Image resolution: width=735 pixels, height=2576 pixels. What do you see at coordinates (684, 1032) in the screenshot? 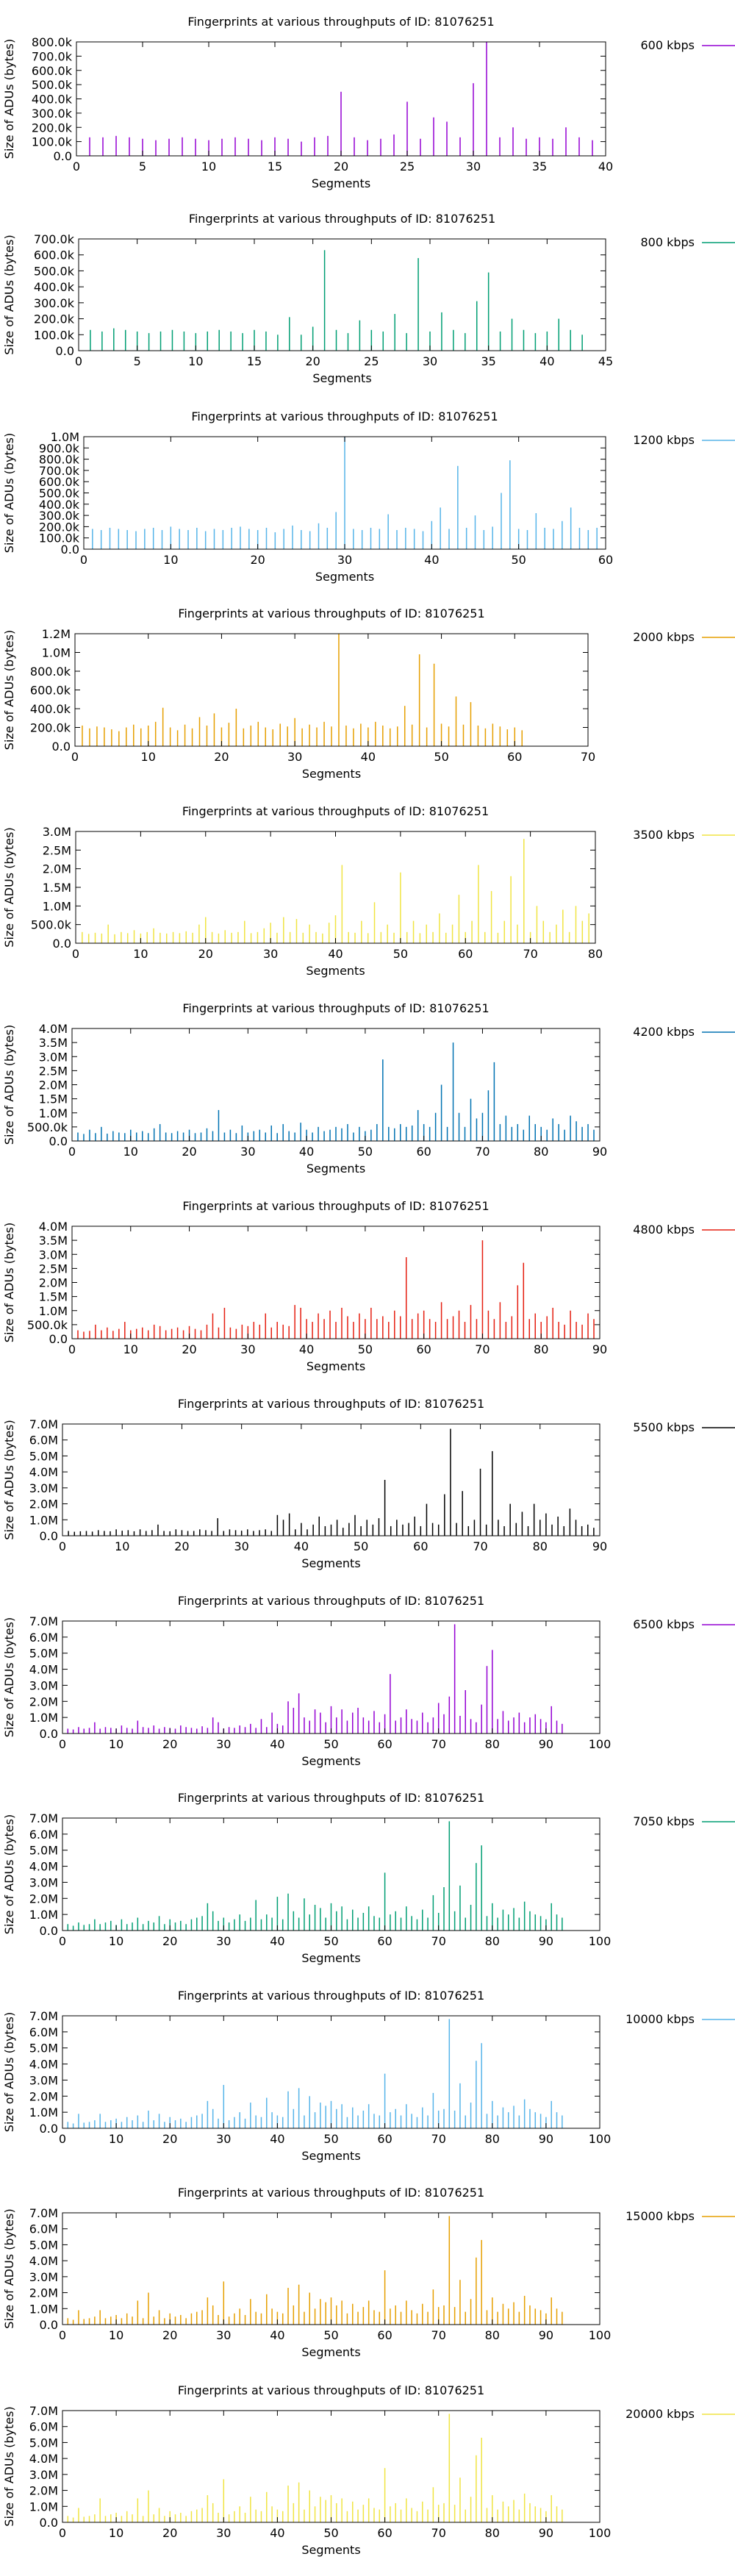
I see `legend: 4200 kbps` at bounding box center [684, 1032].